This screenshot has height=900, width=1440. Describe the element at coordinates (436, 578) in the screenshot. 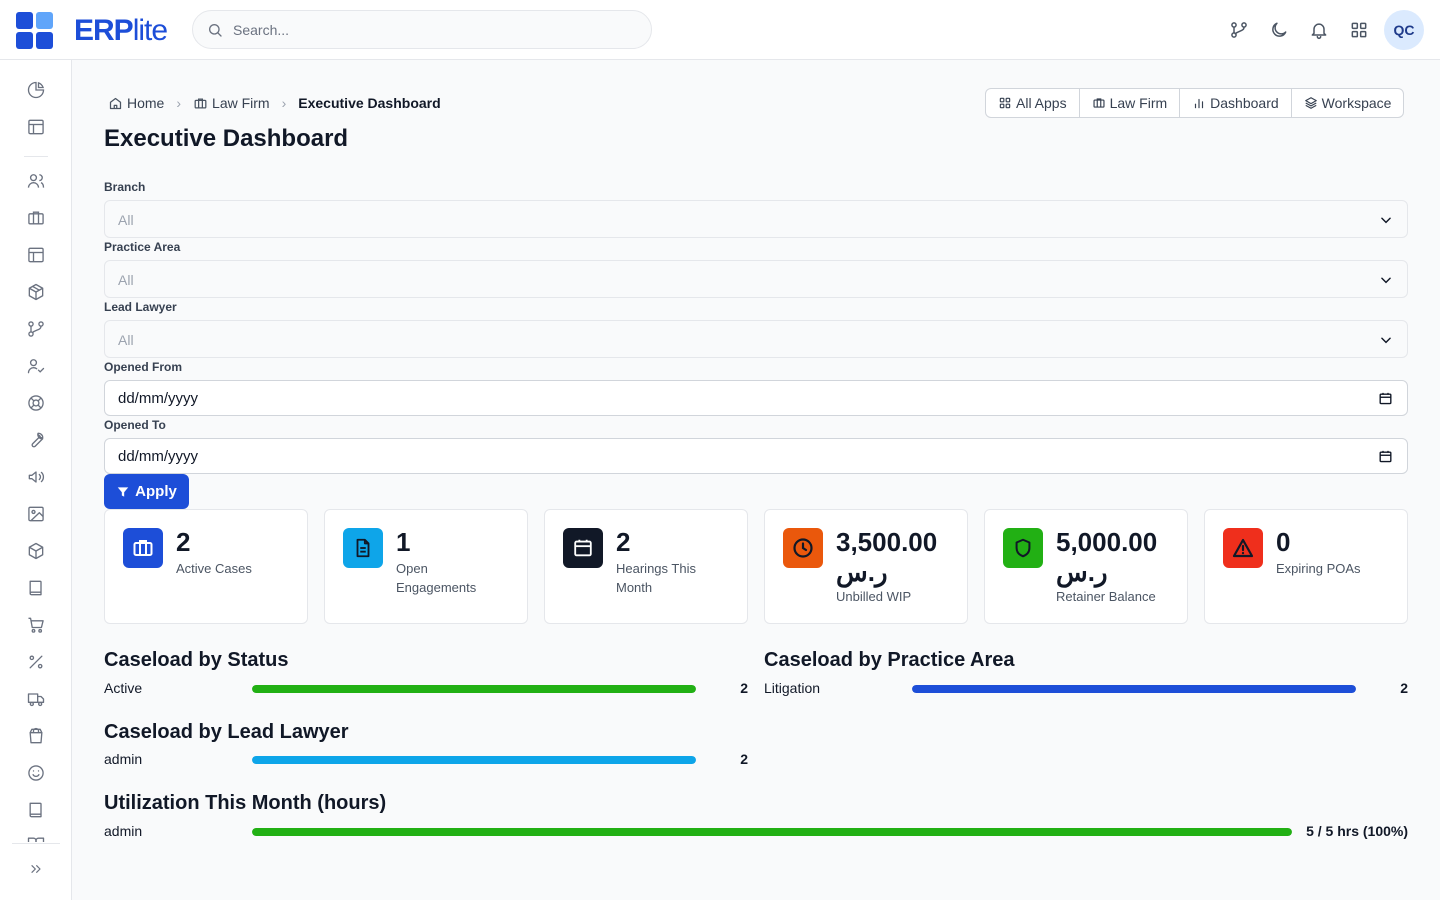

I see `kpi-label: Open Engagements` at that location.